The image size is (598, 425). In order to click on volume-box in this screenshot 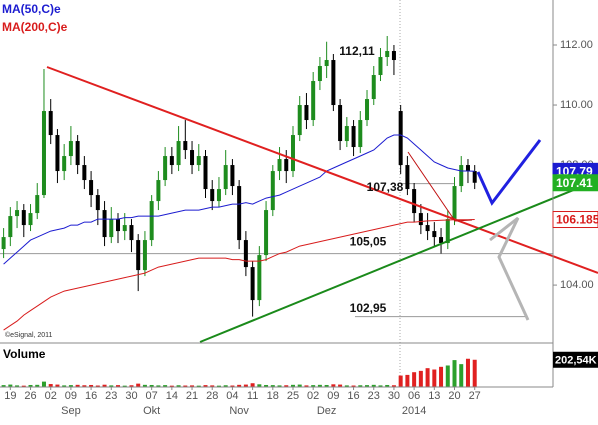, I will do `click(575, 359)`.